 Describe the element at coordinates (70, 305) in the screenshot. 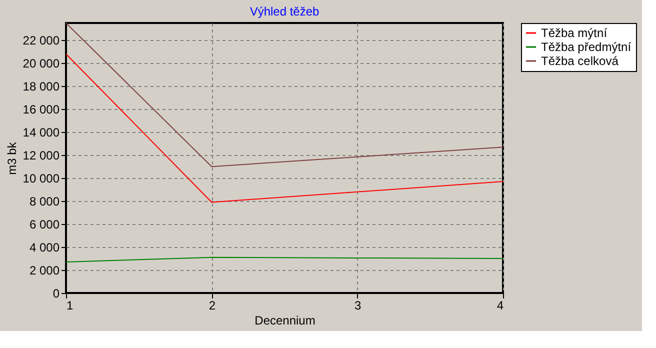

I see `x-tick-label: 1` at that location.